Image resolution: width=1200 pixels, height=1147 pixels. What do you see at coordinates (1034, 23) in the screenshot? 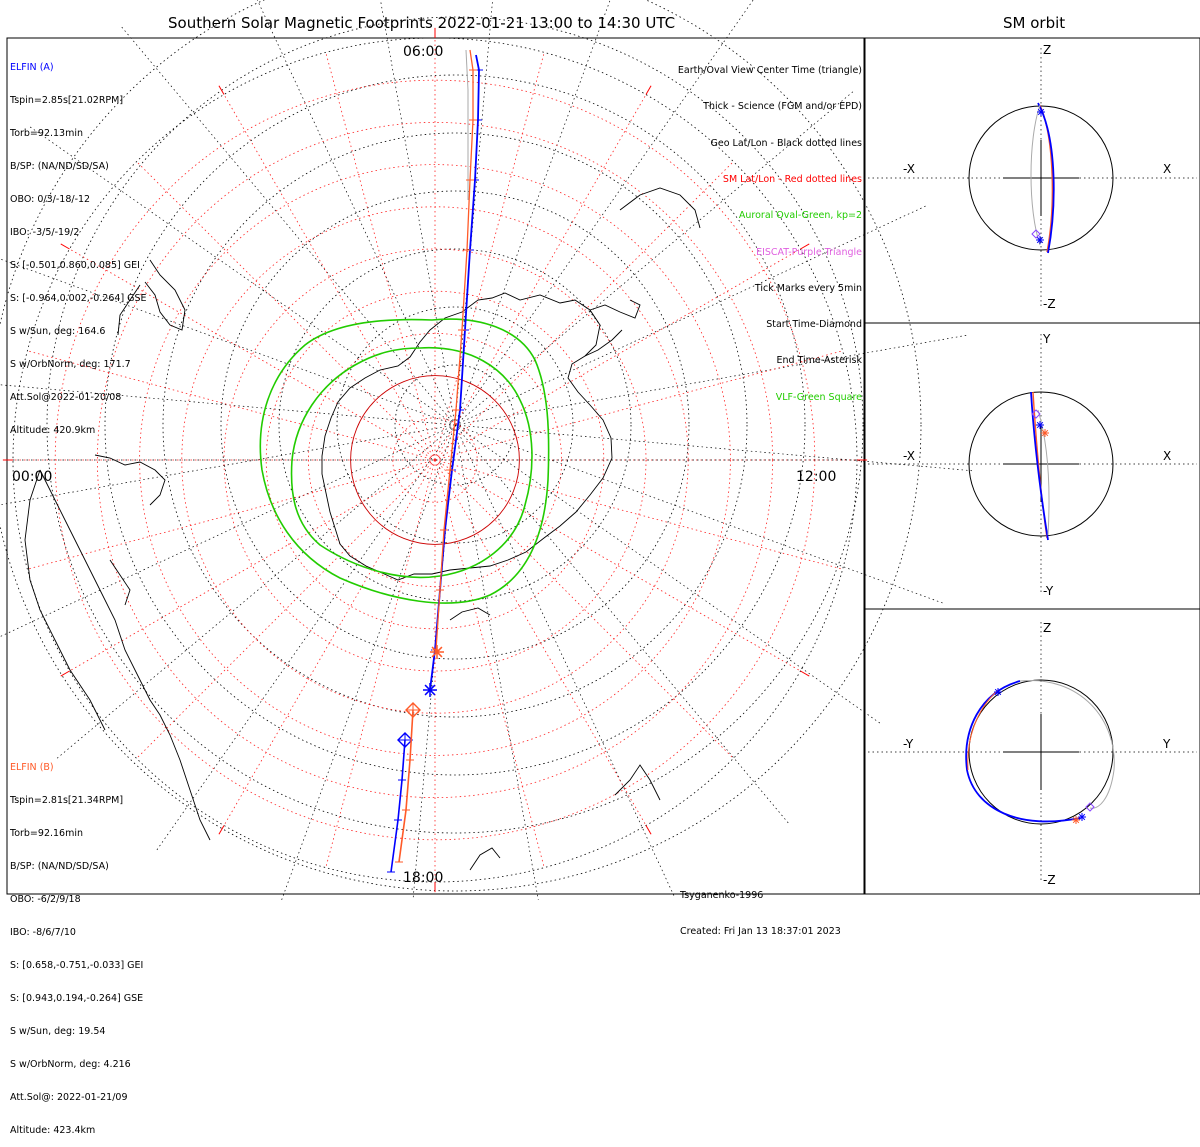
I see `side-title: SM orbit` at bounding box center [1034, 23].